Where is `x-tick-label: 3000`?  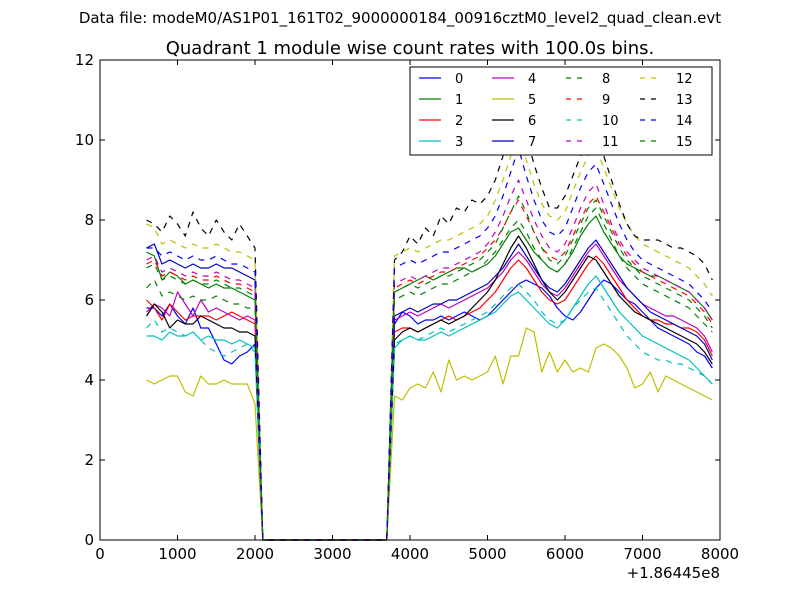 x-tick-label: 3000 is located at coordinates (332, 554).